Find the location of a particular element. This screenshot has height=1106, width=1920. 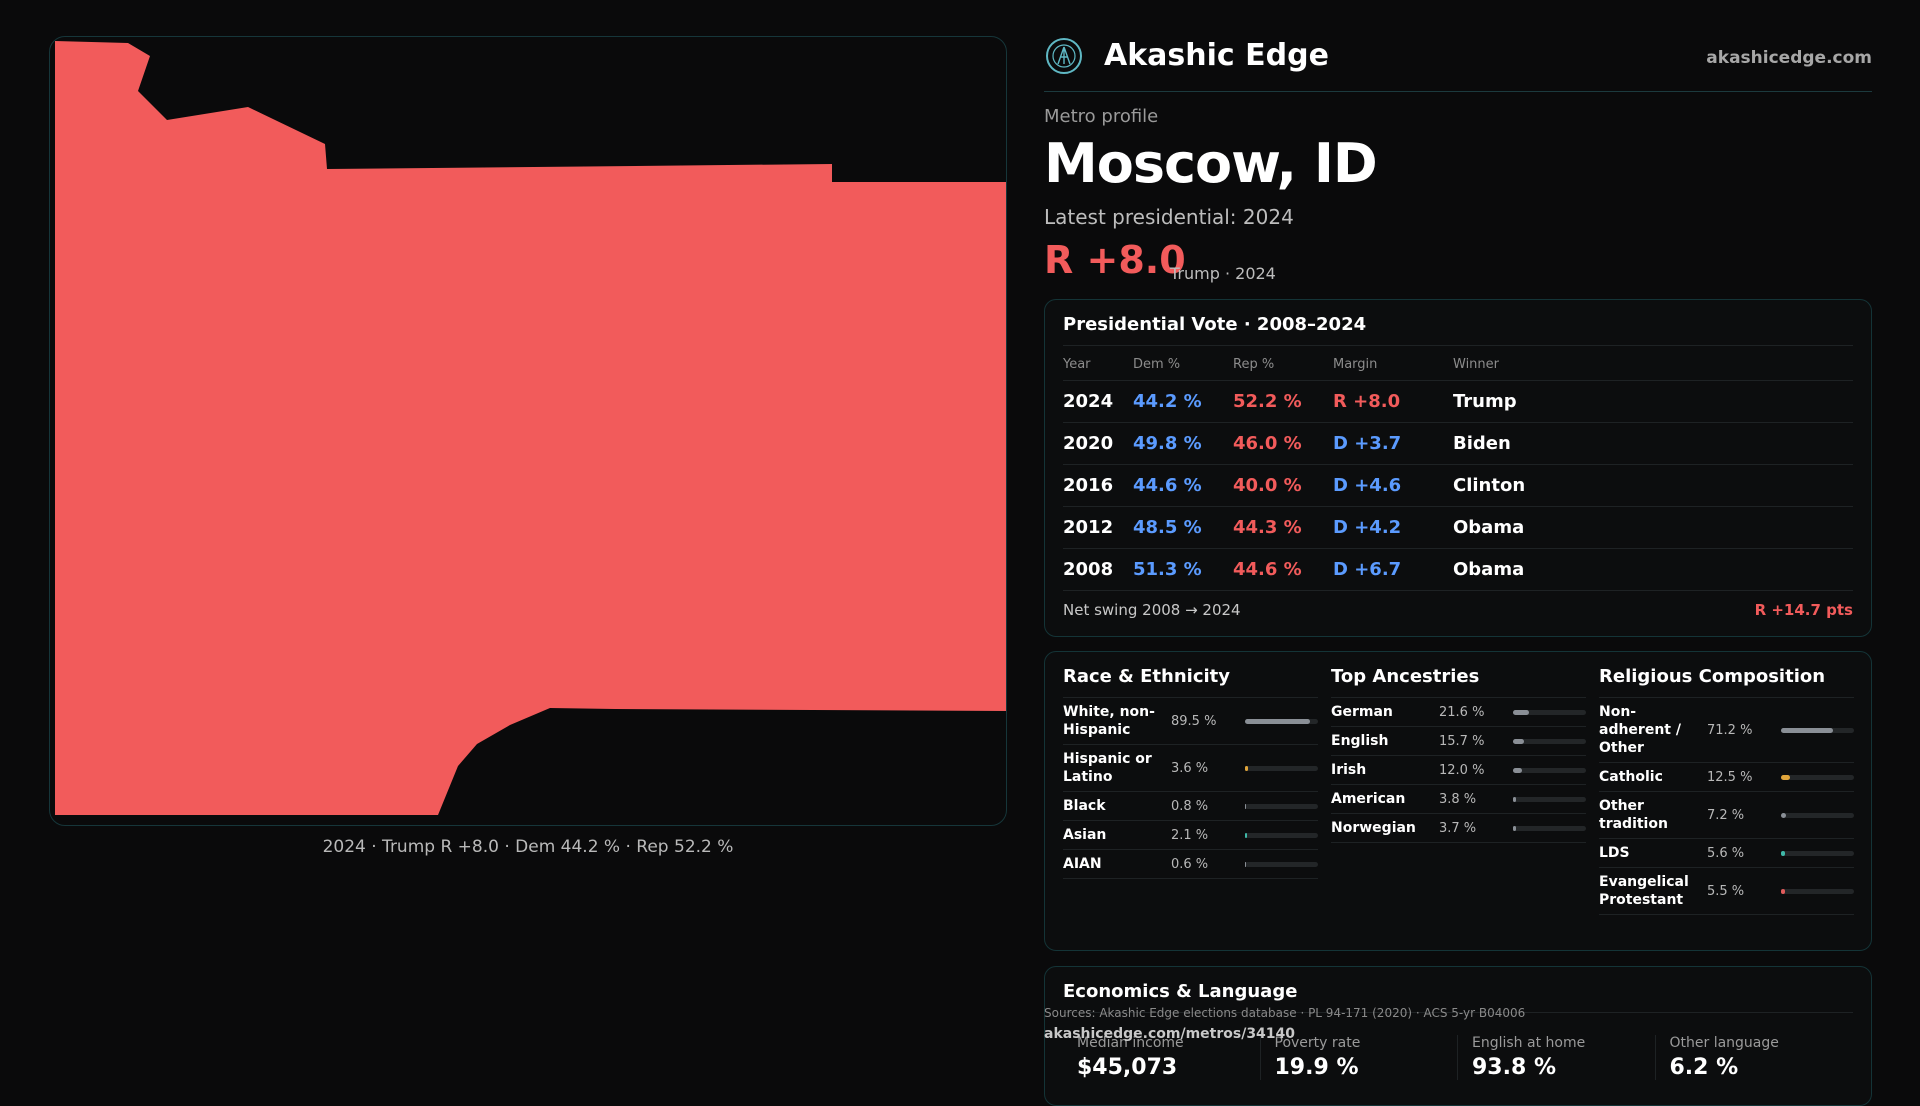

item-label: Hispanic or Latino is located at coordinates (1107, 768).